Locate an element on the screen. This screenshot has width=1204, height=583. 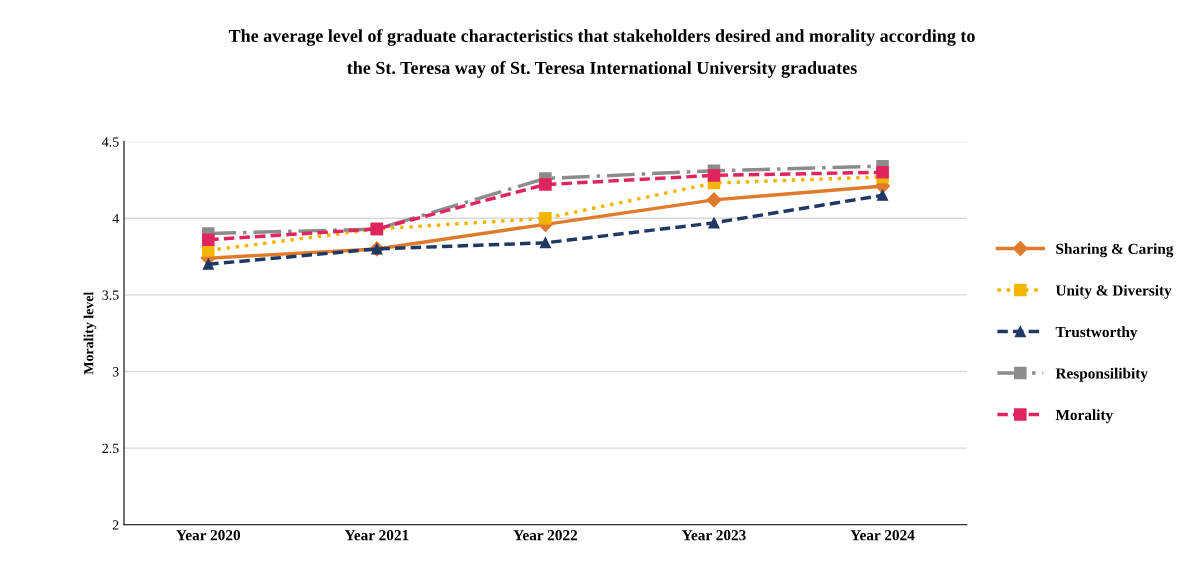
y-tick-label: 4 is located at coordinates (115, 218).